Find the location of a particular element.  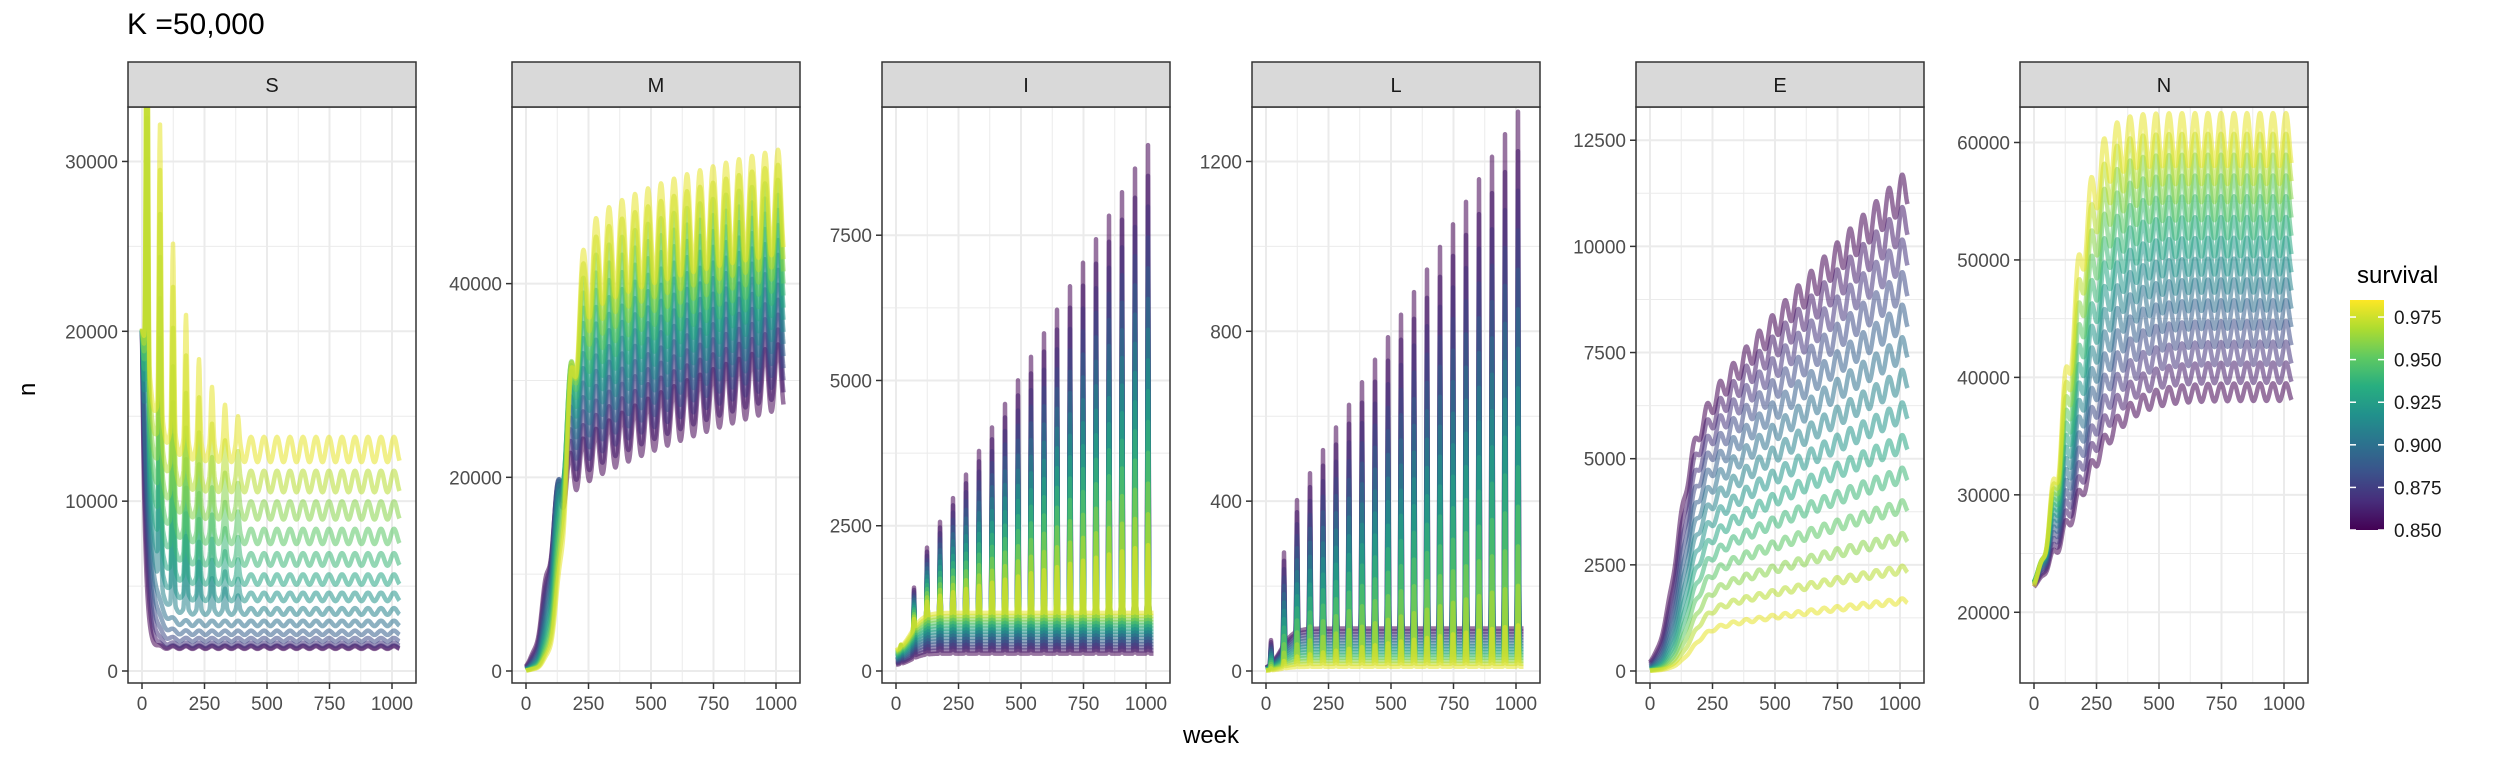

panel-I: 0 250 500 750 1000 0 2500 5000 7500 I is located at coordinates (1000, 388).